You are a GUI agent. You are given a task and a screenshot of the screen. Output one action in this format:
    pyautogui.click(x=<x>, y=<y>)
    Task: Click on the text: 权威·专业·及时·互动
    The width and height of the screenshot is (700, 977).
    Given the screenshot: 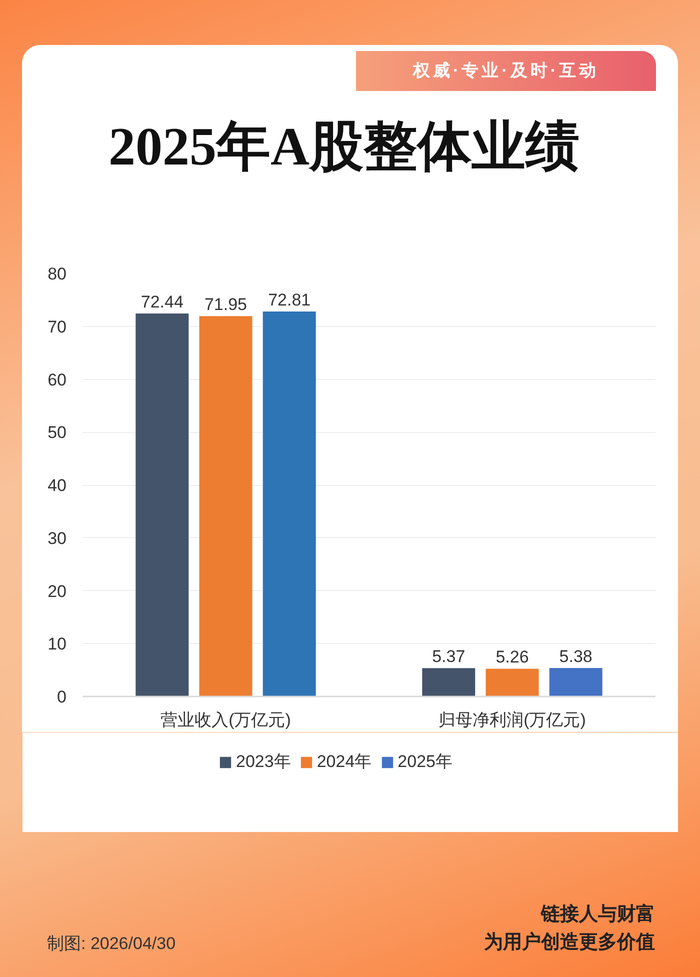 What is the action you would take?
    pyautogui.click(x=506, y=71)
    